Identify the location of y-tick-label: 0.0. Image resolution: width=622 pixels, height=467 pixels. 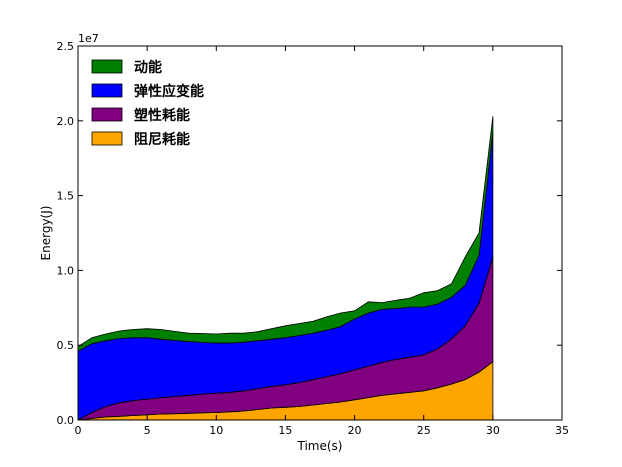
(66, 420).